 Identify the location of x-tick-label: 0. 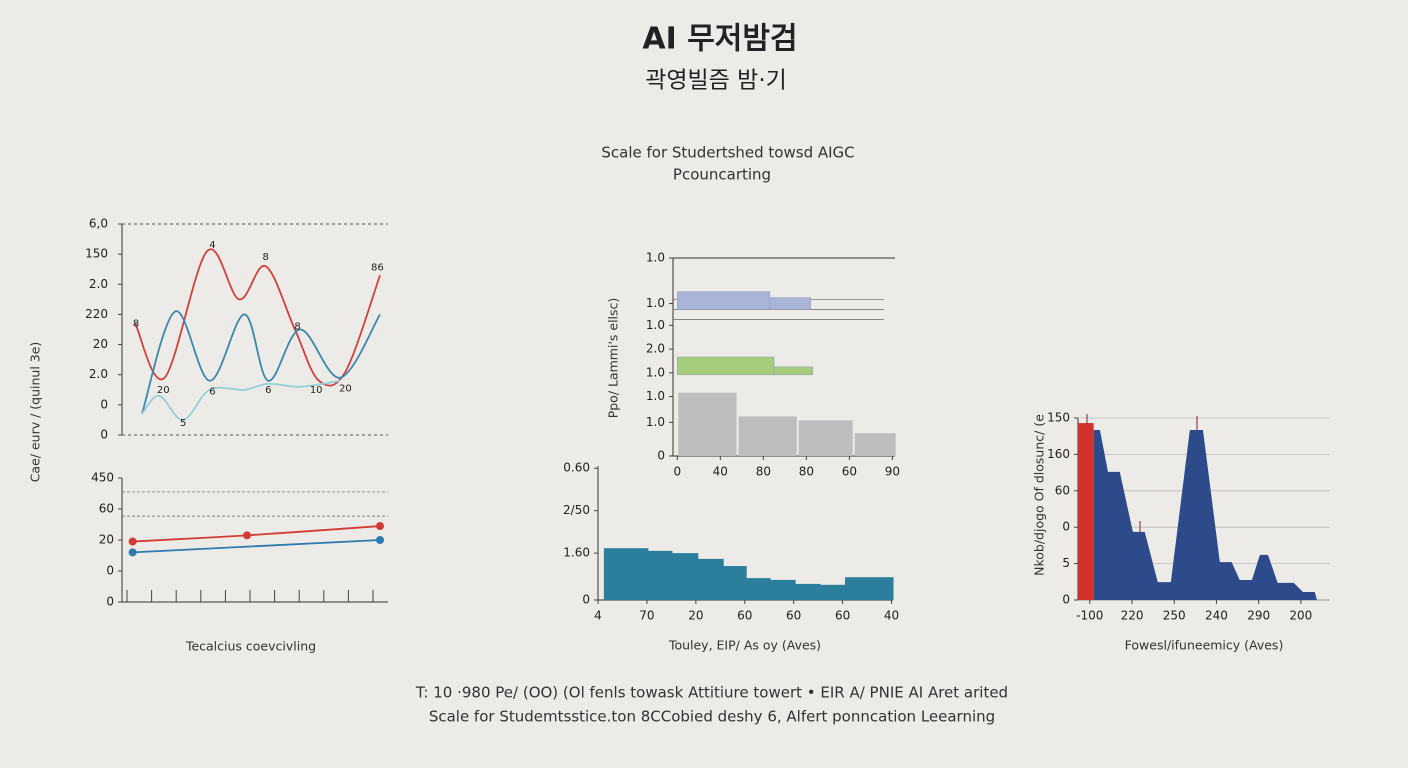
(677, 472).